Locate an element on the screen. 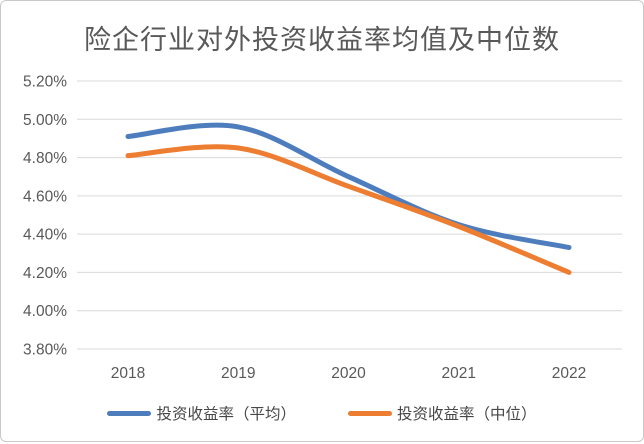  x-tick-label: 2018 is located at coordinates (128, 373).